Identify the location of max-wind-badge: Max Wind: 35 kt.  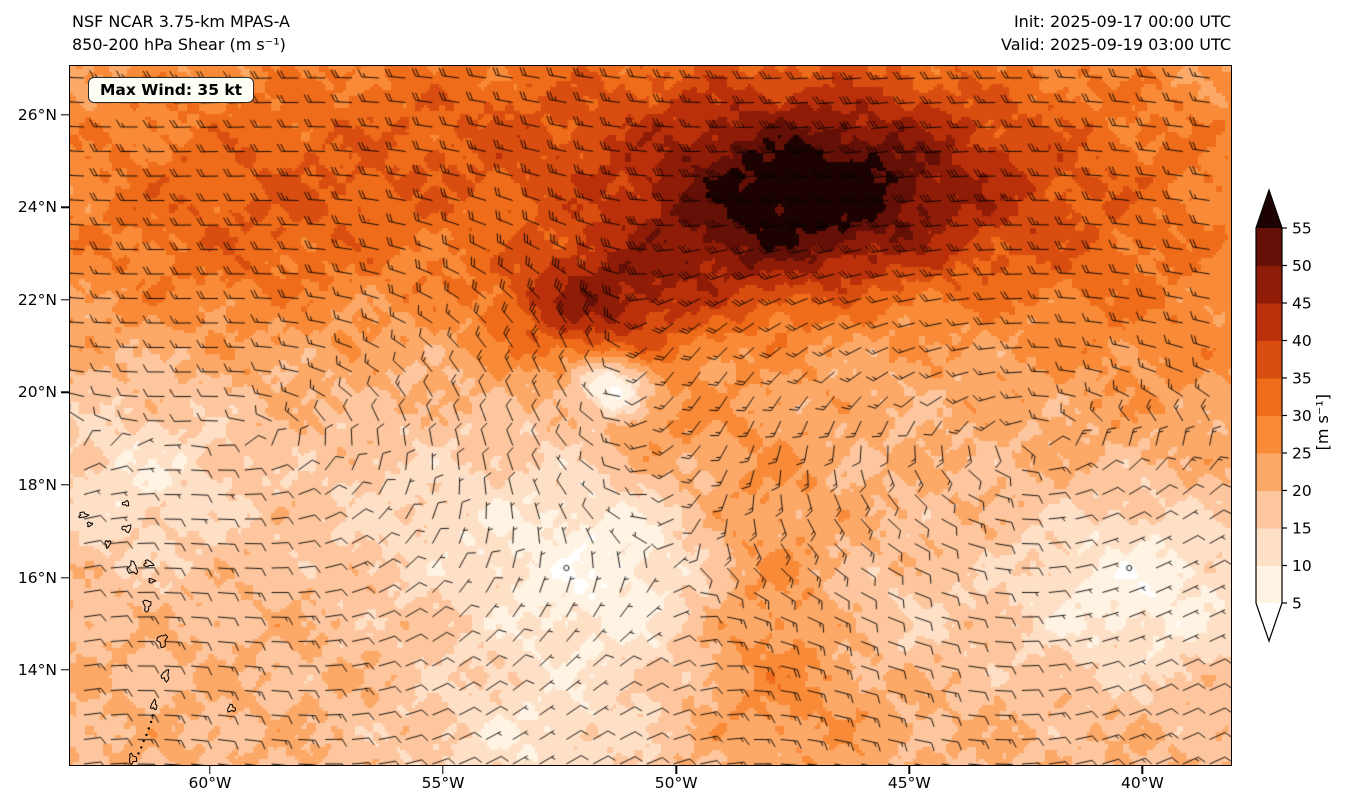
(171, 90).